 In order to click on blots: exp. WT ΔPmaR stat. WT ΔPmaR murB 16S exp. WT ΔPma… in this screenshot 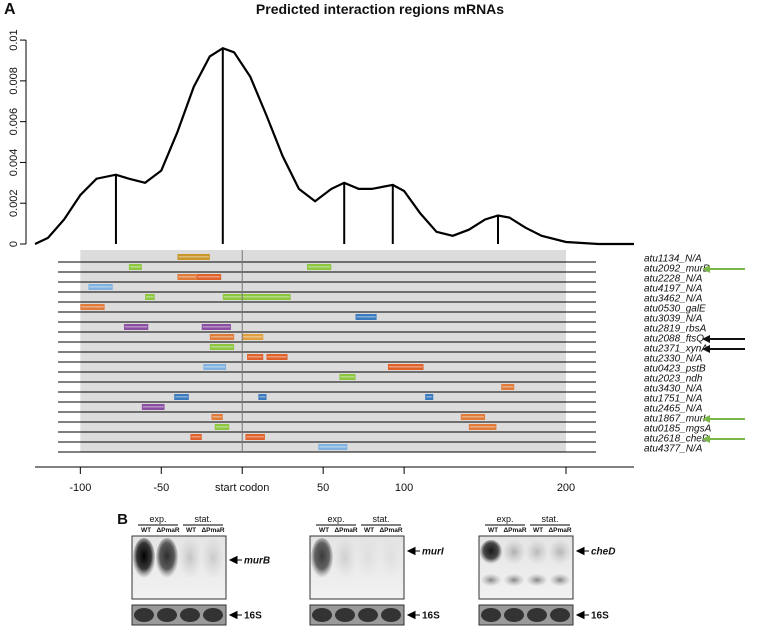, I will do `click(373, 569)`.